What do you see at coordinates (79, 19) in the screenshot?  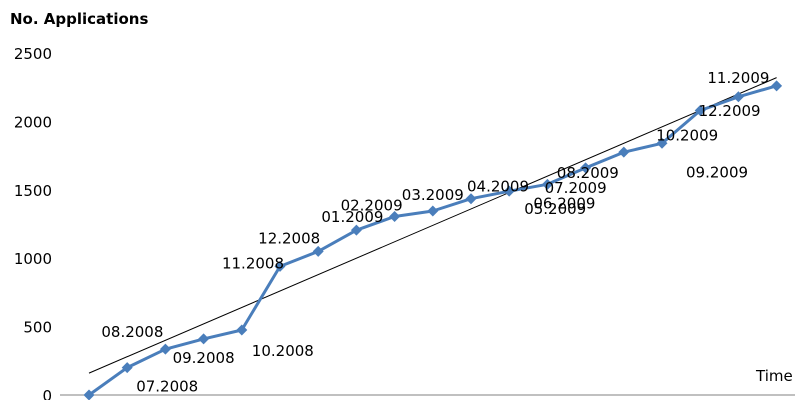 I see `y-axis-title: No. Applications` at bounding box center [79, 19].